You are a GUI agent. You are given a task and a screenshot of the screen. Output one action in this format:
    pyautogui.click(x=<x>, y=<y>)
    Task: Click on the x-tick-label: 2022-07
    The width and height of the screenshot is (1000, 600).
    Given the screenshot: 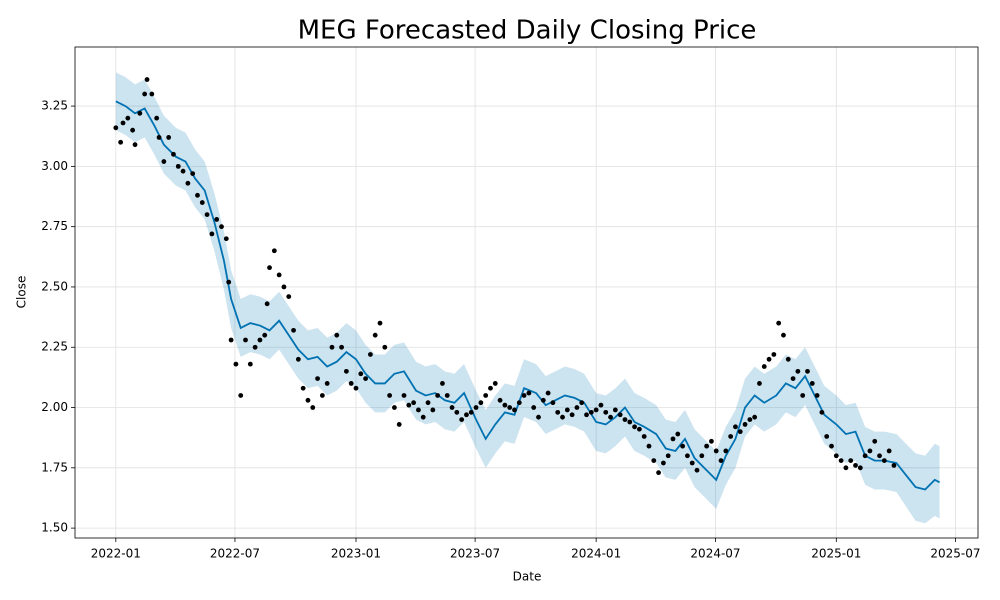 What is the action you would take?
    pyautogui.click(x=235, y=554)
    